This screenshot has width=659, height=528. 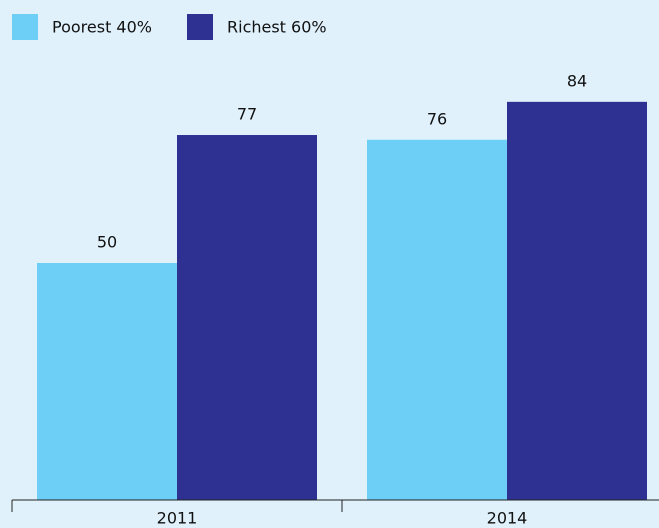 I want to click on data-label: 77, so click(x=247, y=114).